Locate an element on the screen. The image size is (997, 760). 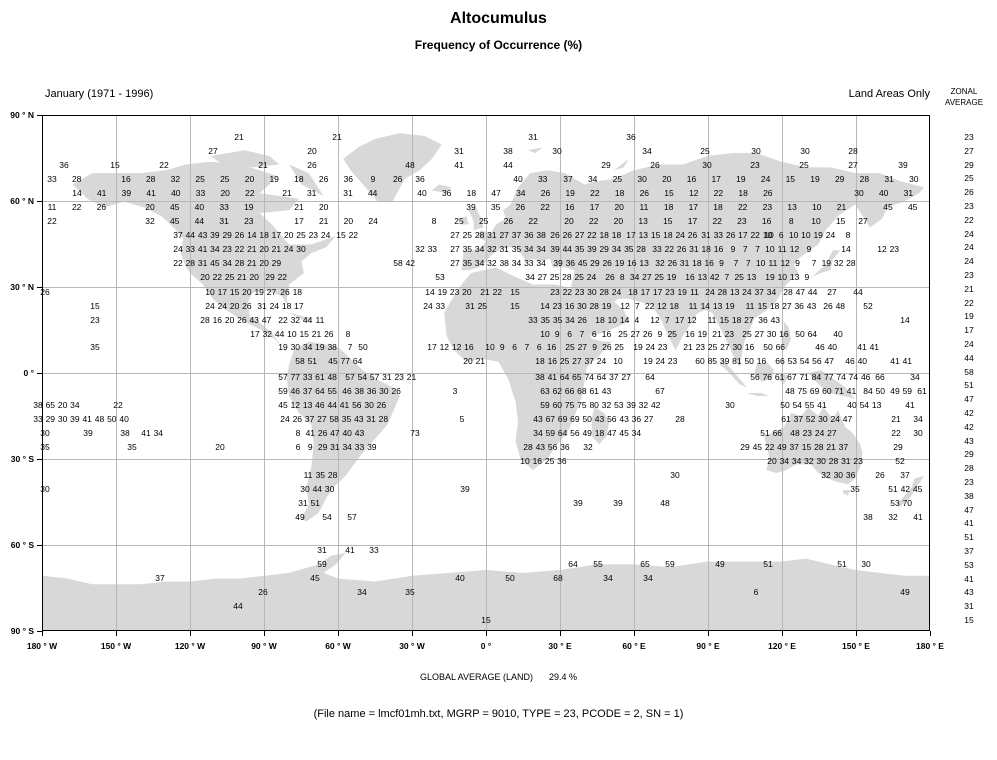
grid-value: 10 is located at coordinates (490, 347).